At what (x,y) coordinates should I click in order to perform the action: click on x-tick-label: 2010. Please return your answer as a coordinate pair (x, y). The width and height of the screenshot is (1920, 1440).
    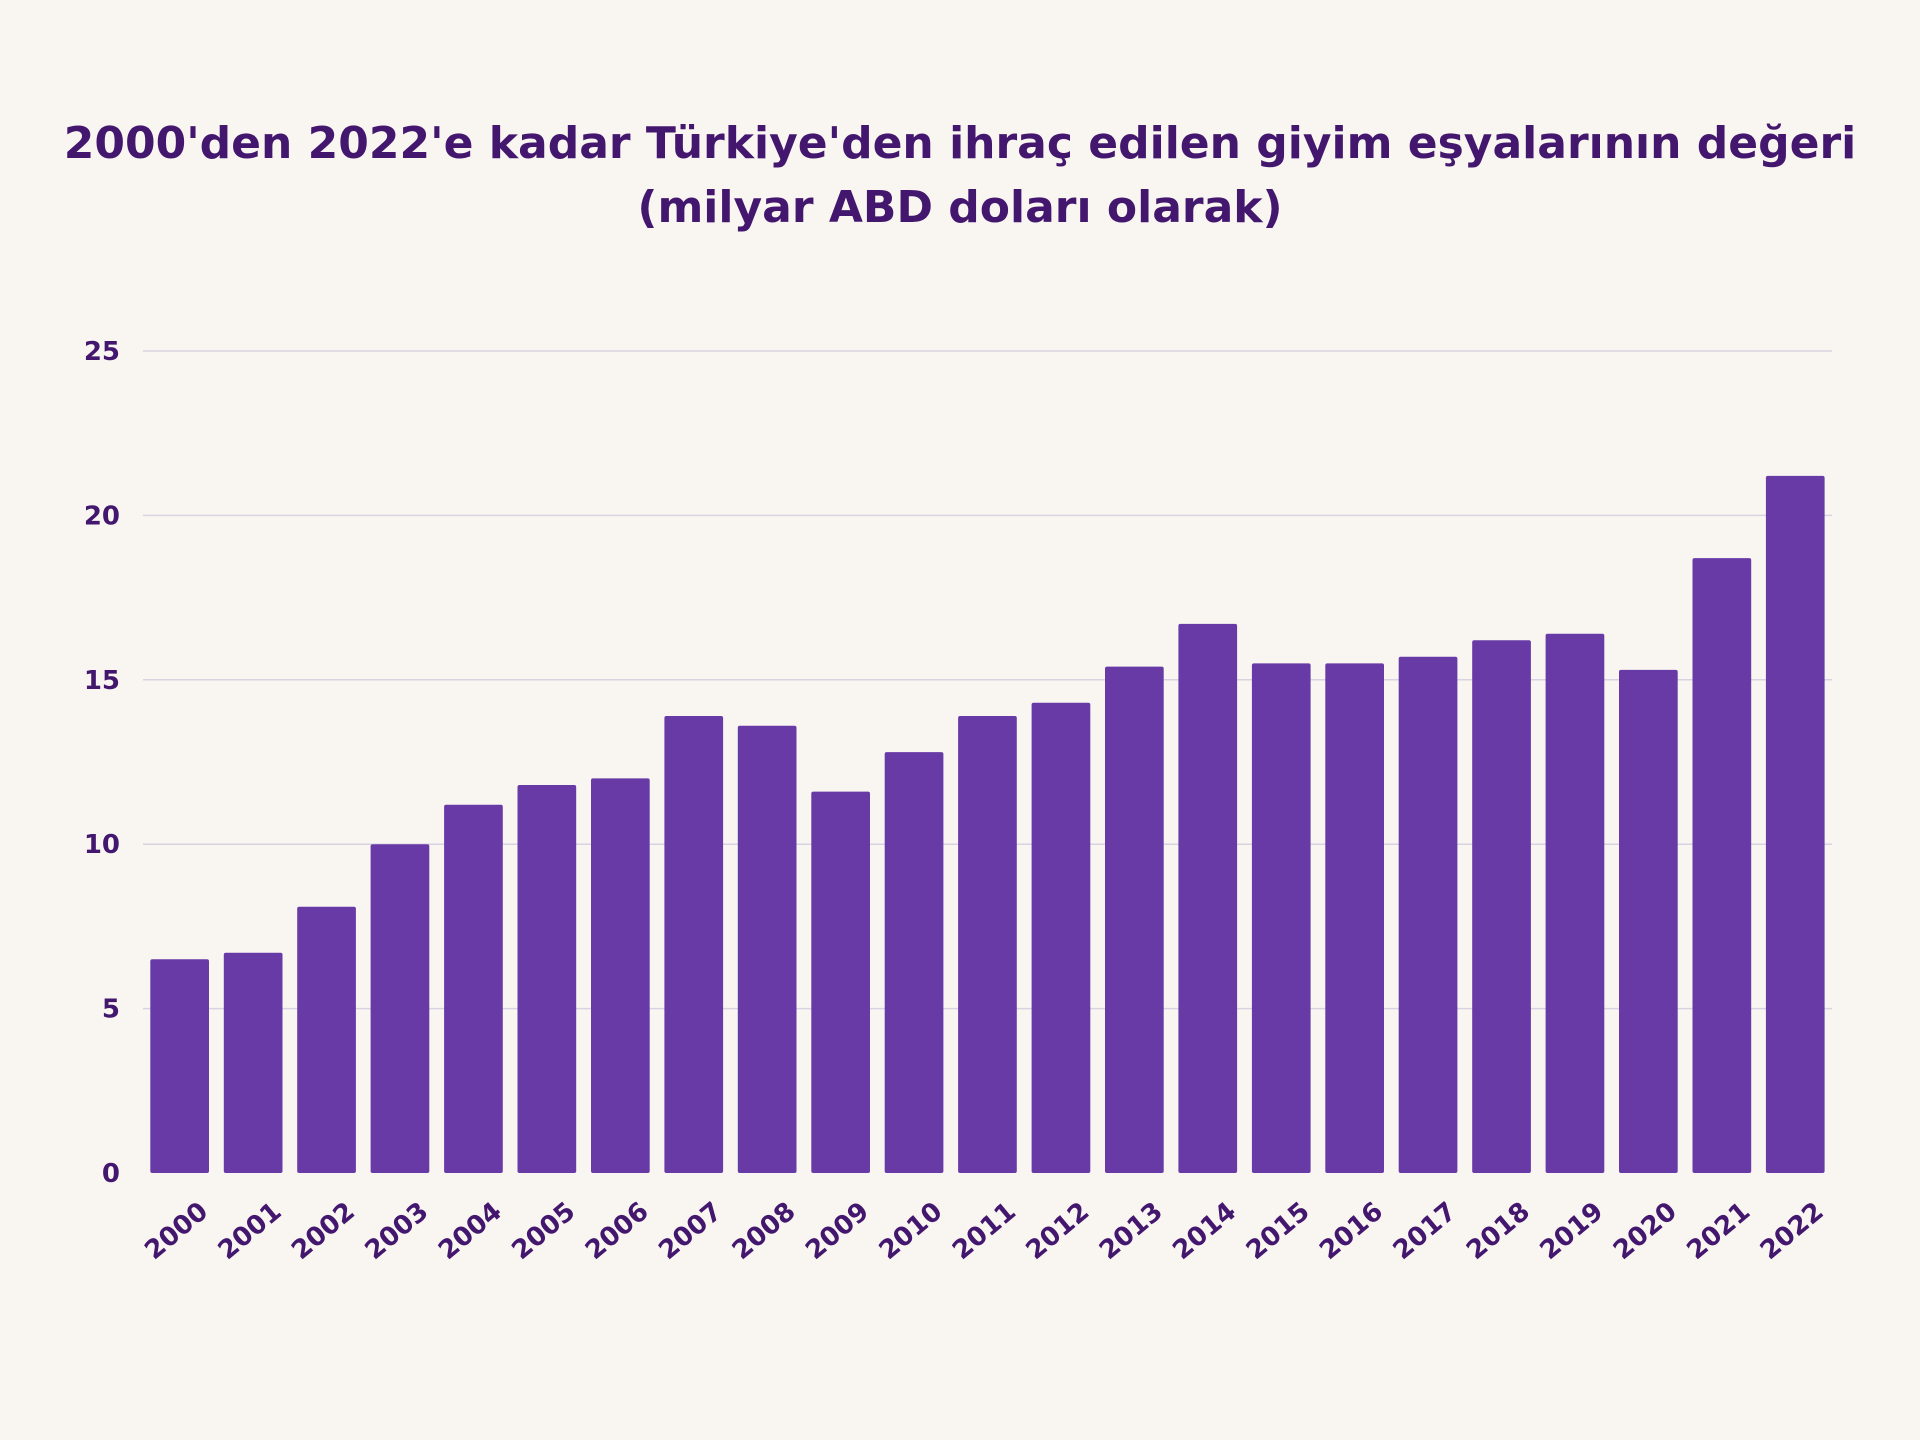
    Looking at the image, I should click on (911, 1231).